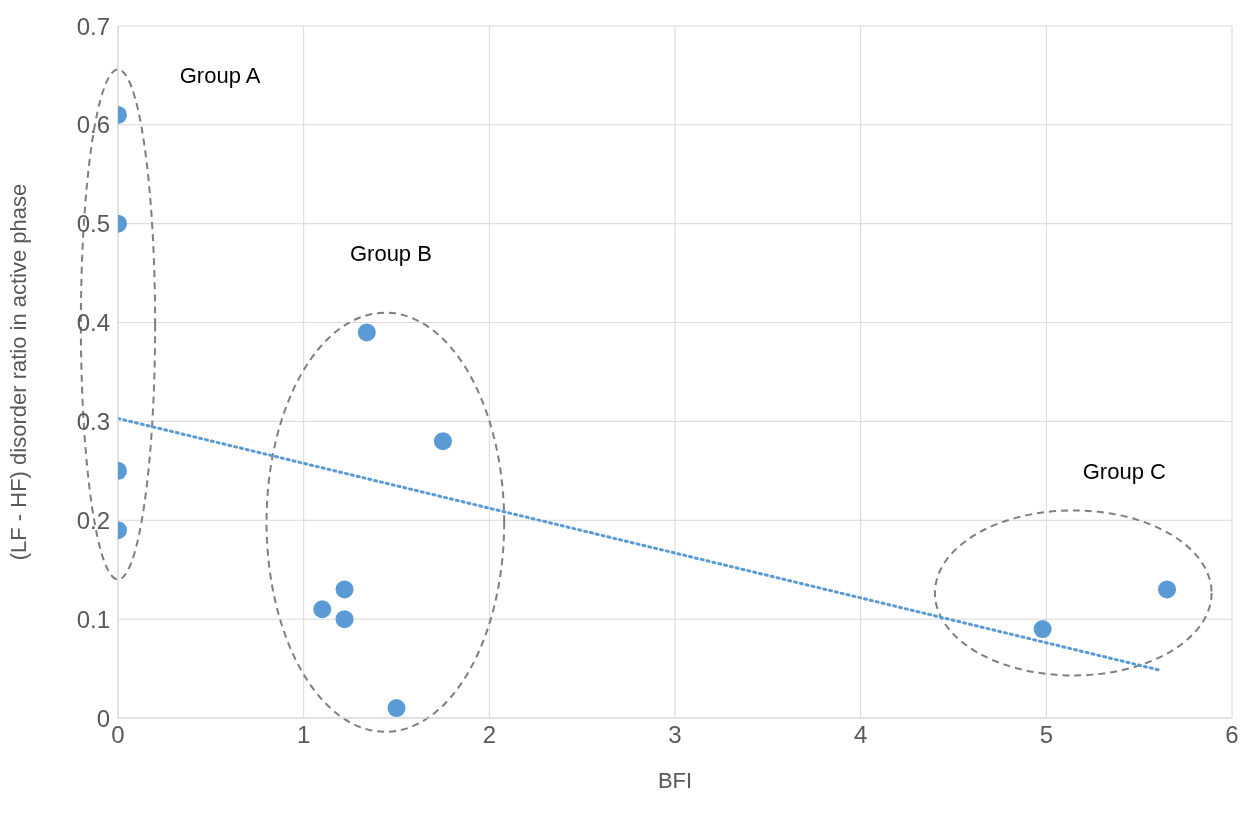 Image resolution: width=1252 pixels, height=815 pixels. Describe the element at coordinates (1232, 735) in the screenshot. I see `x-tick-label: 6` at that location.